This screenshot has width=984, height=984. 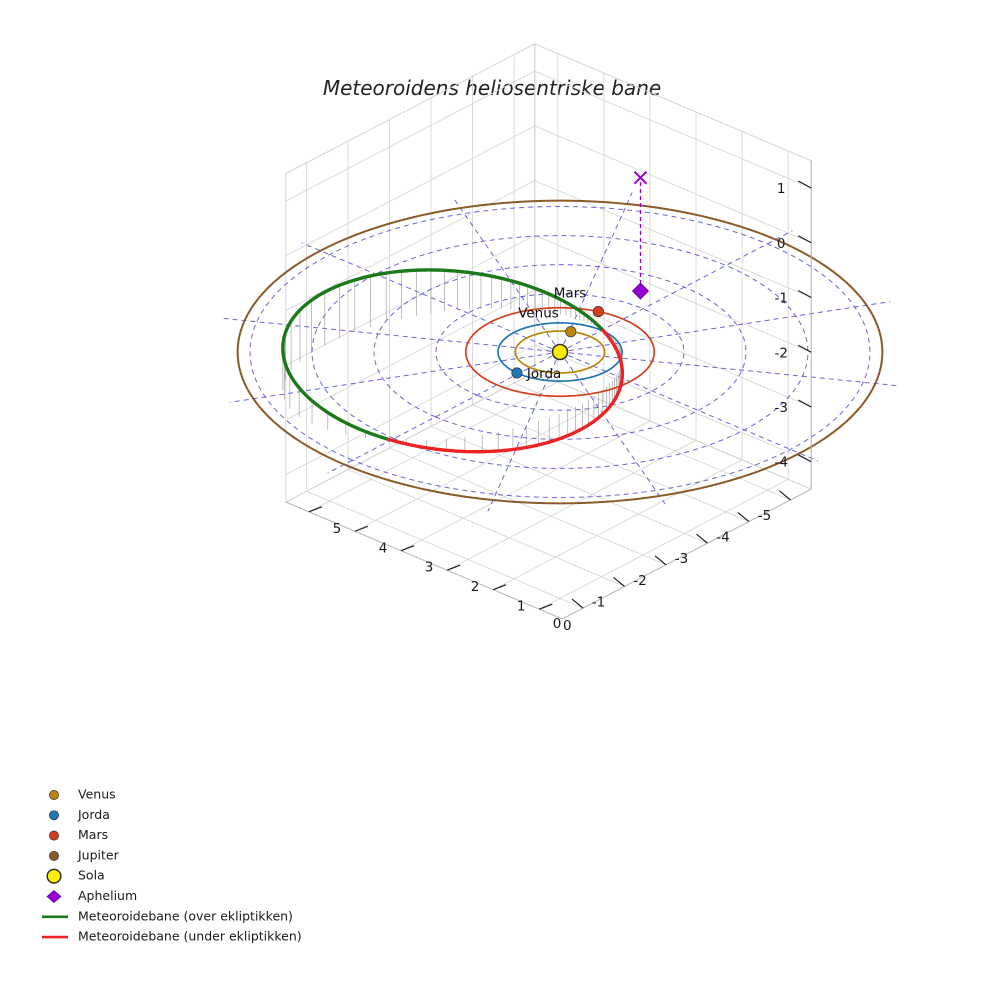 What do you see at coordinates (75, 876) in the screenshot?
I see `legend-item-sola: Sola` at bounding box center [75, 876].